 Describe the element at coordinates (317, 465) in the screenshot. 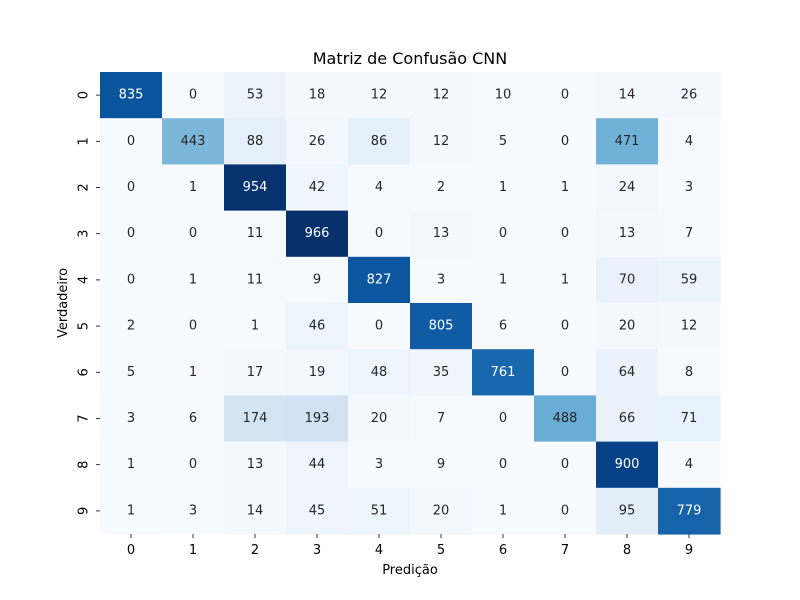

I see `heatmap-cell-r8-c3` at that location.